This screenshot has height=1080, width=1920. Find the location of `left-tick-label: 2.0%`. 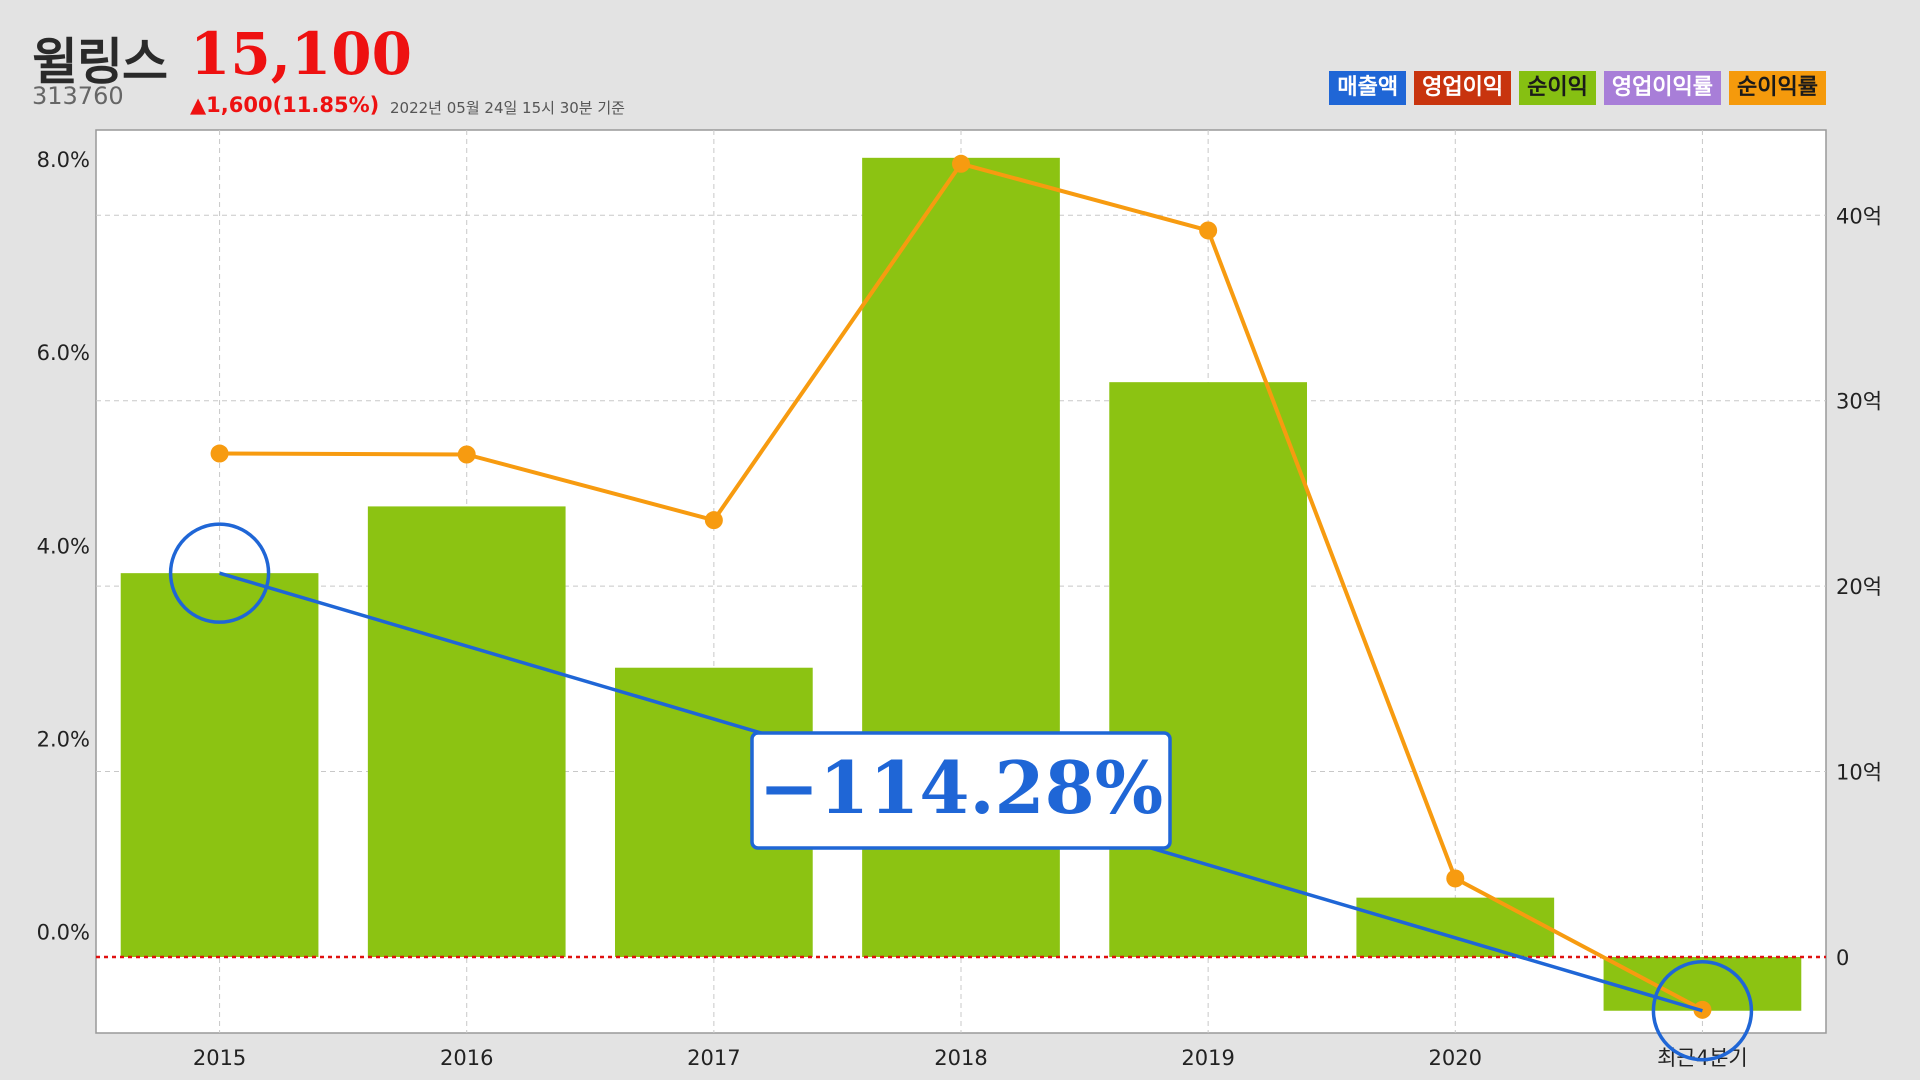

left-tick-label: 2.0% is located at coordinates (63, 739).